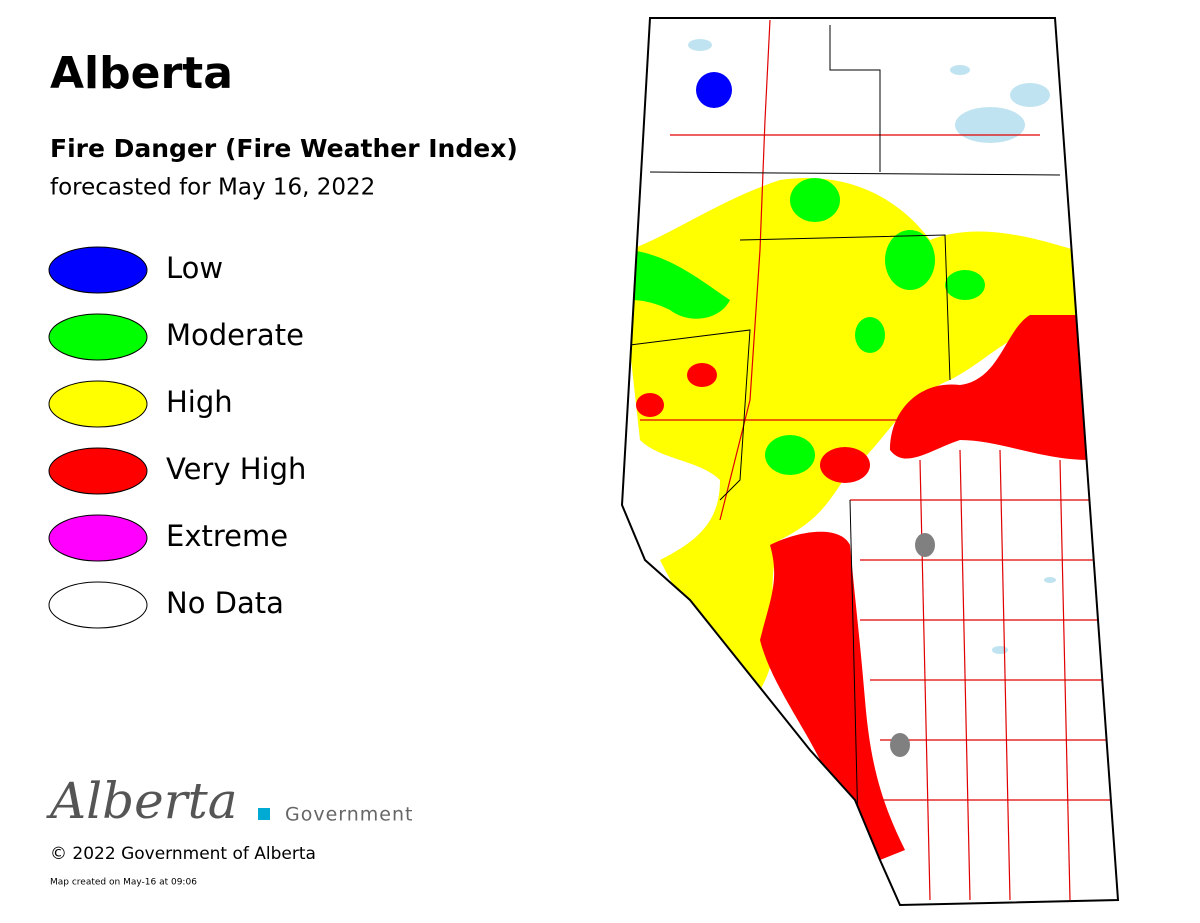 The image size is (1200, 923). I want to click on cities, so click(912, 645).